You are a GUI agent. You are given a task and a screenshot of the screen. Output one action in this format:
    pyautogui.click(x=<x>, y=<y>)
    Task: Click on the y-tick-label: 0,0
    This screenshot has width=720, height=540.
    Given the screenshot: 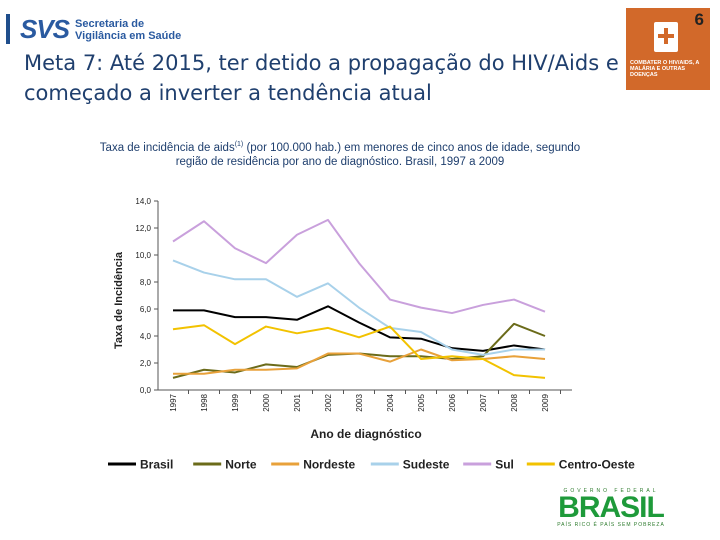 What is the action you would take?
    pyautogui.click(x=146, y=390)
    